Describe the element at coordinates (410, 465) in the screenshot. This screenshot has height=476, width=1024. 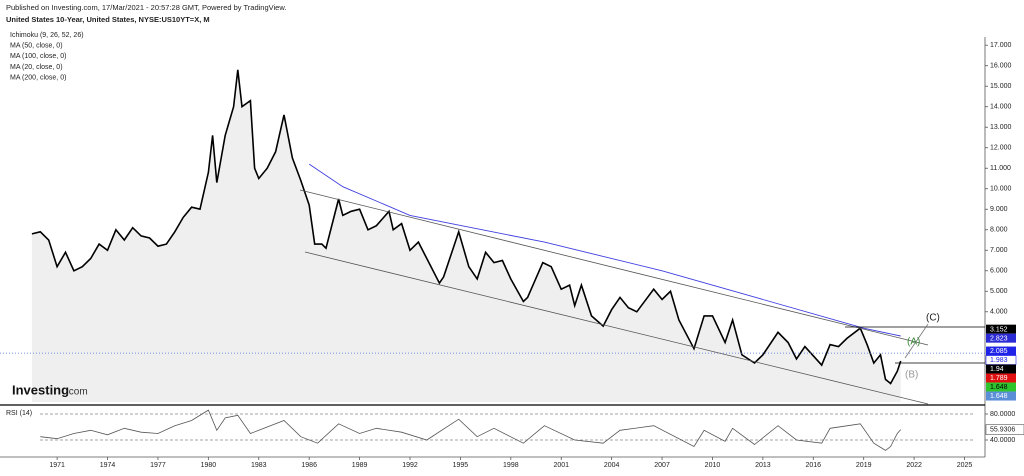
I see `x-tick-label: 1992` at that location.